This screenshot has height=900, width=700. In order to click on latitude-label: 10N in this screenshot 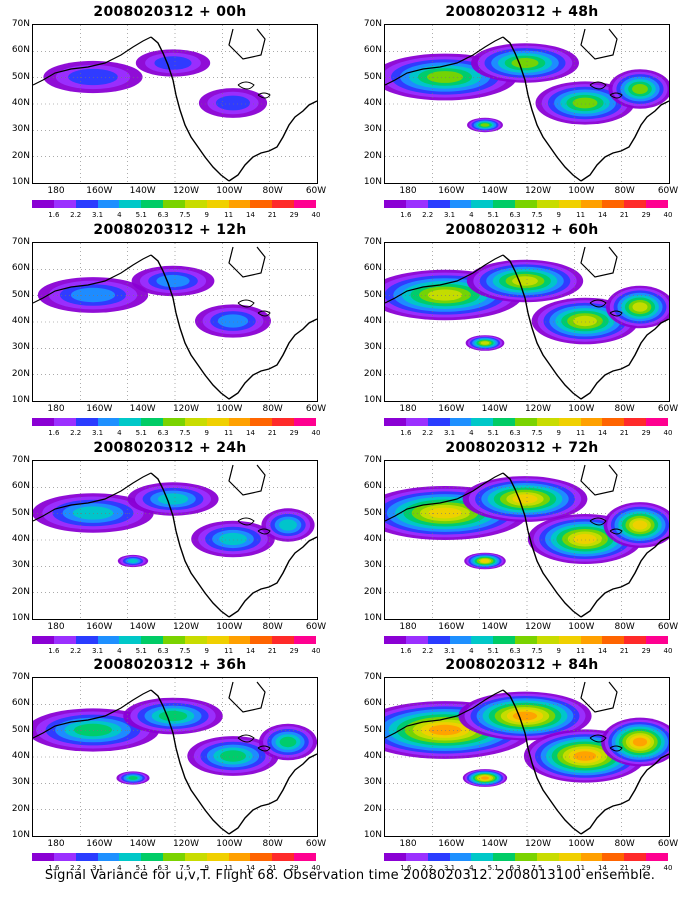, I will do `click(372, 182)`.